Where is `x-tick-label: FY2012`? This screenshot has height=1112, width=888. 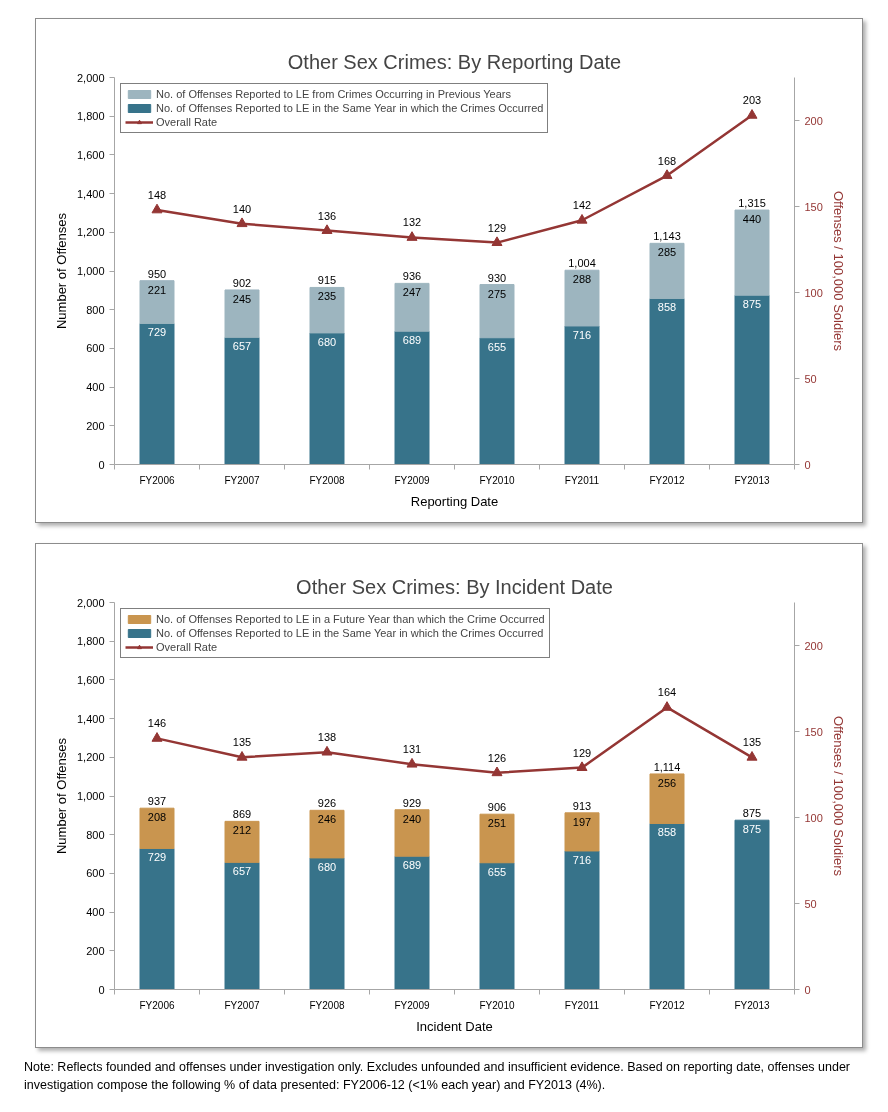
x-tick-label: FY2012 is located at coordinates (667, 1005).